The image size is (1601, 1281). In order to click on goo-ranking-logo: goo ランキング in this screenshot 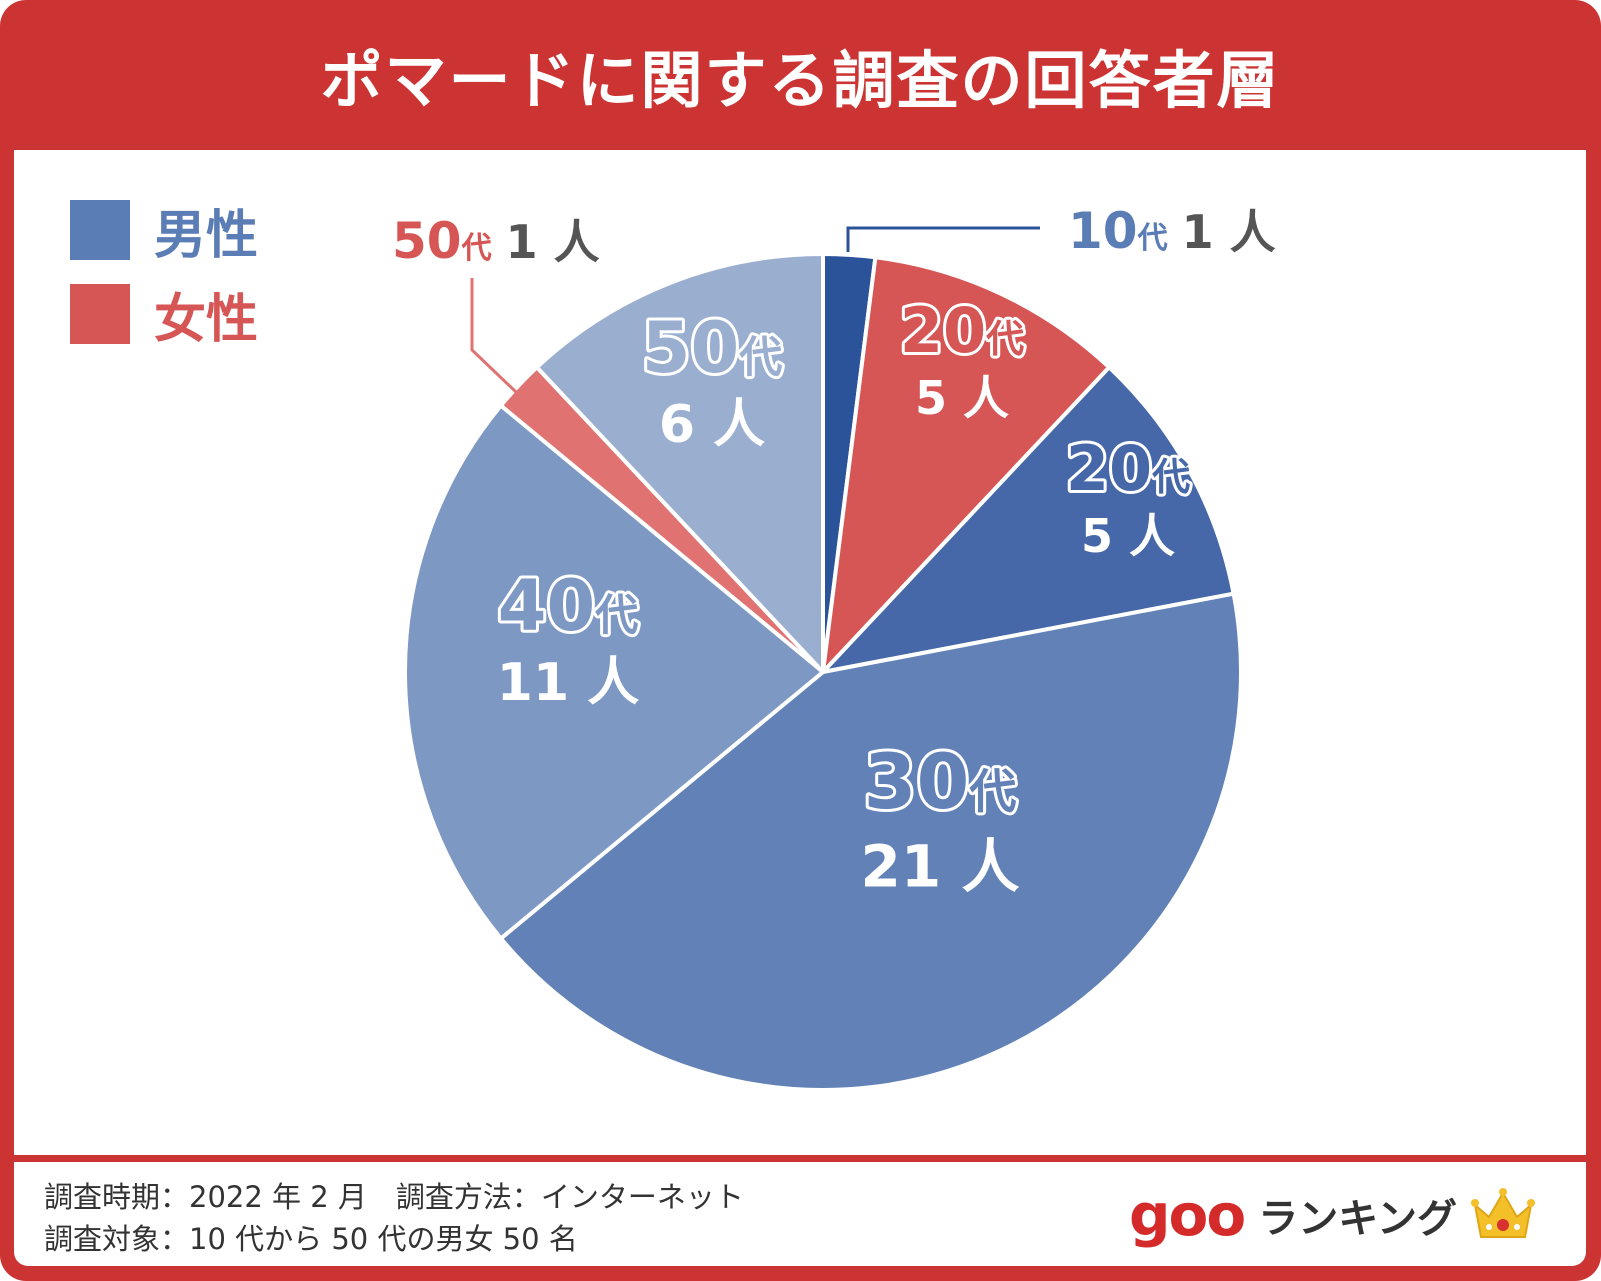, I will do `click(1332, 1215)`.